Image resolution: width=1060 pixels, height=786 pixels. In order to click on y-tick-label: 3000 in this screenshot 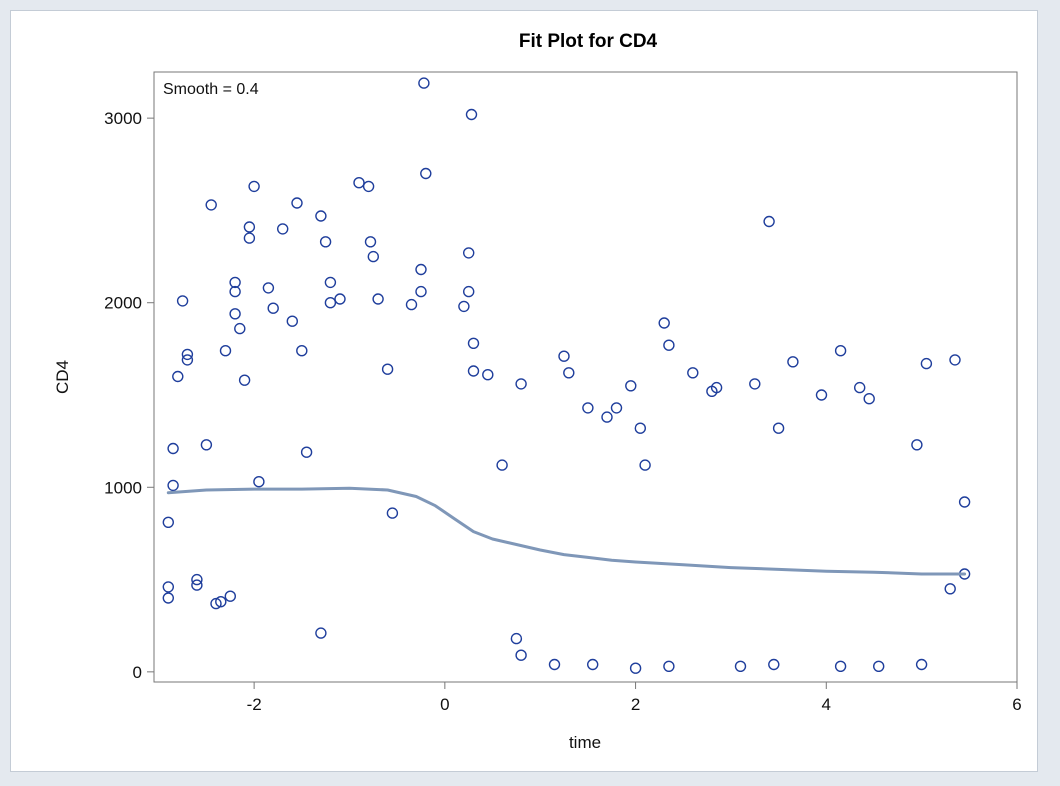, I will do `click(123, 118)`.